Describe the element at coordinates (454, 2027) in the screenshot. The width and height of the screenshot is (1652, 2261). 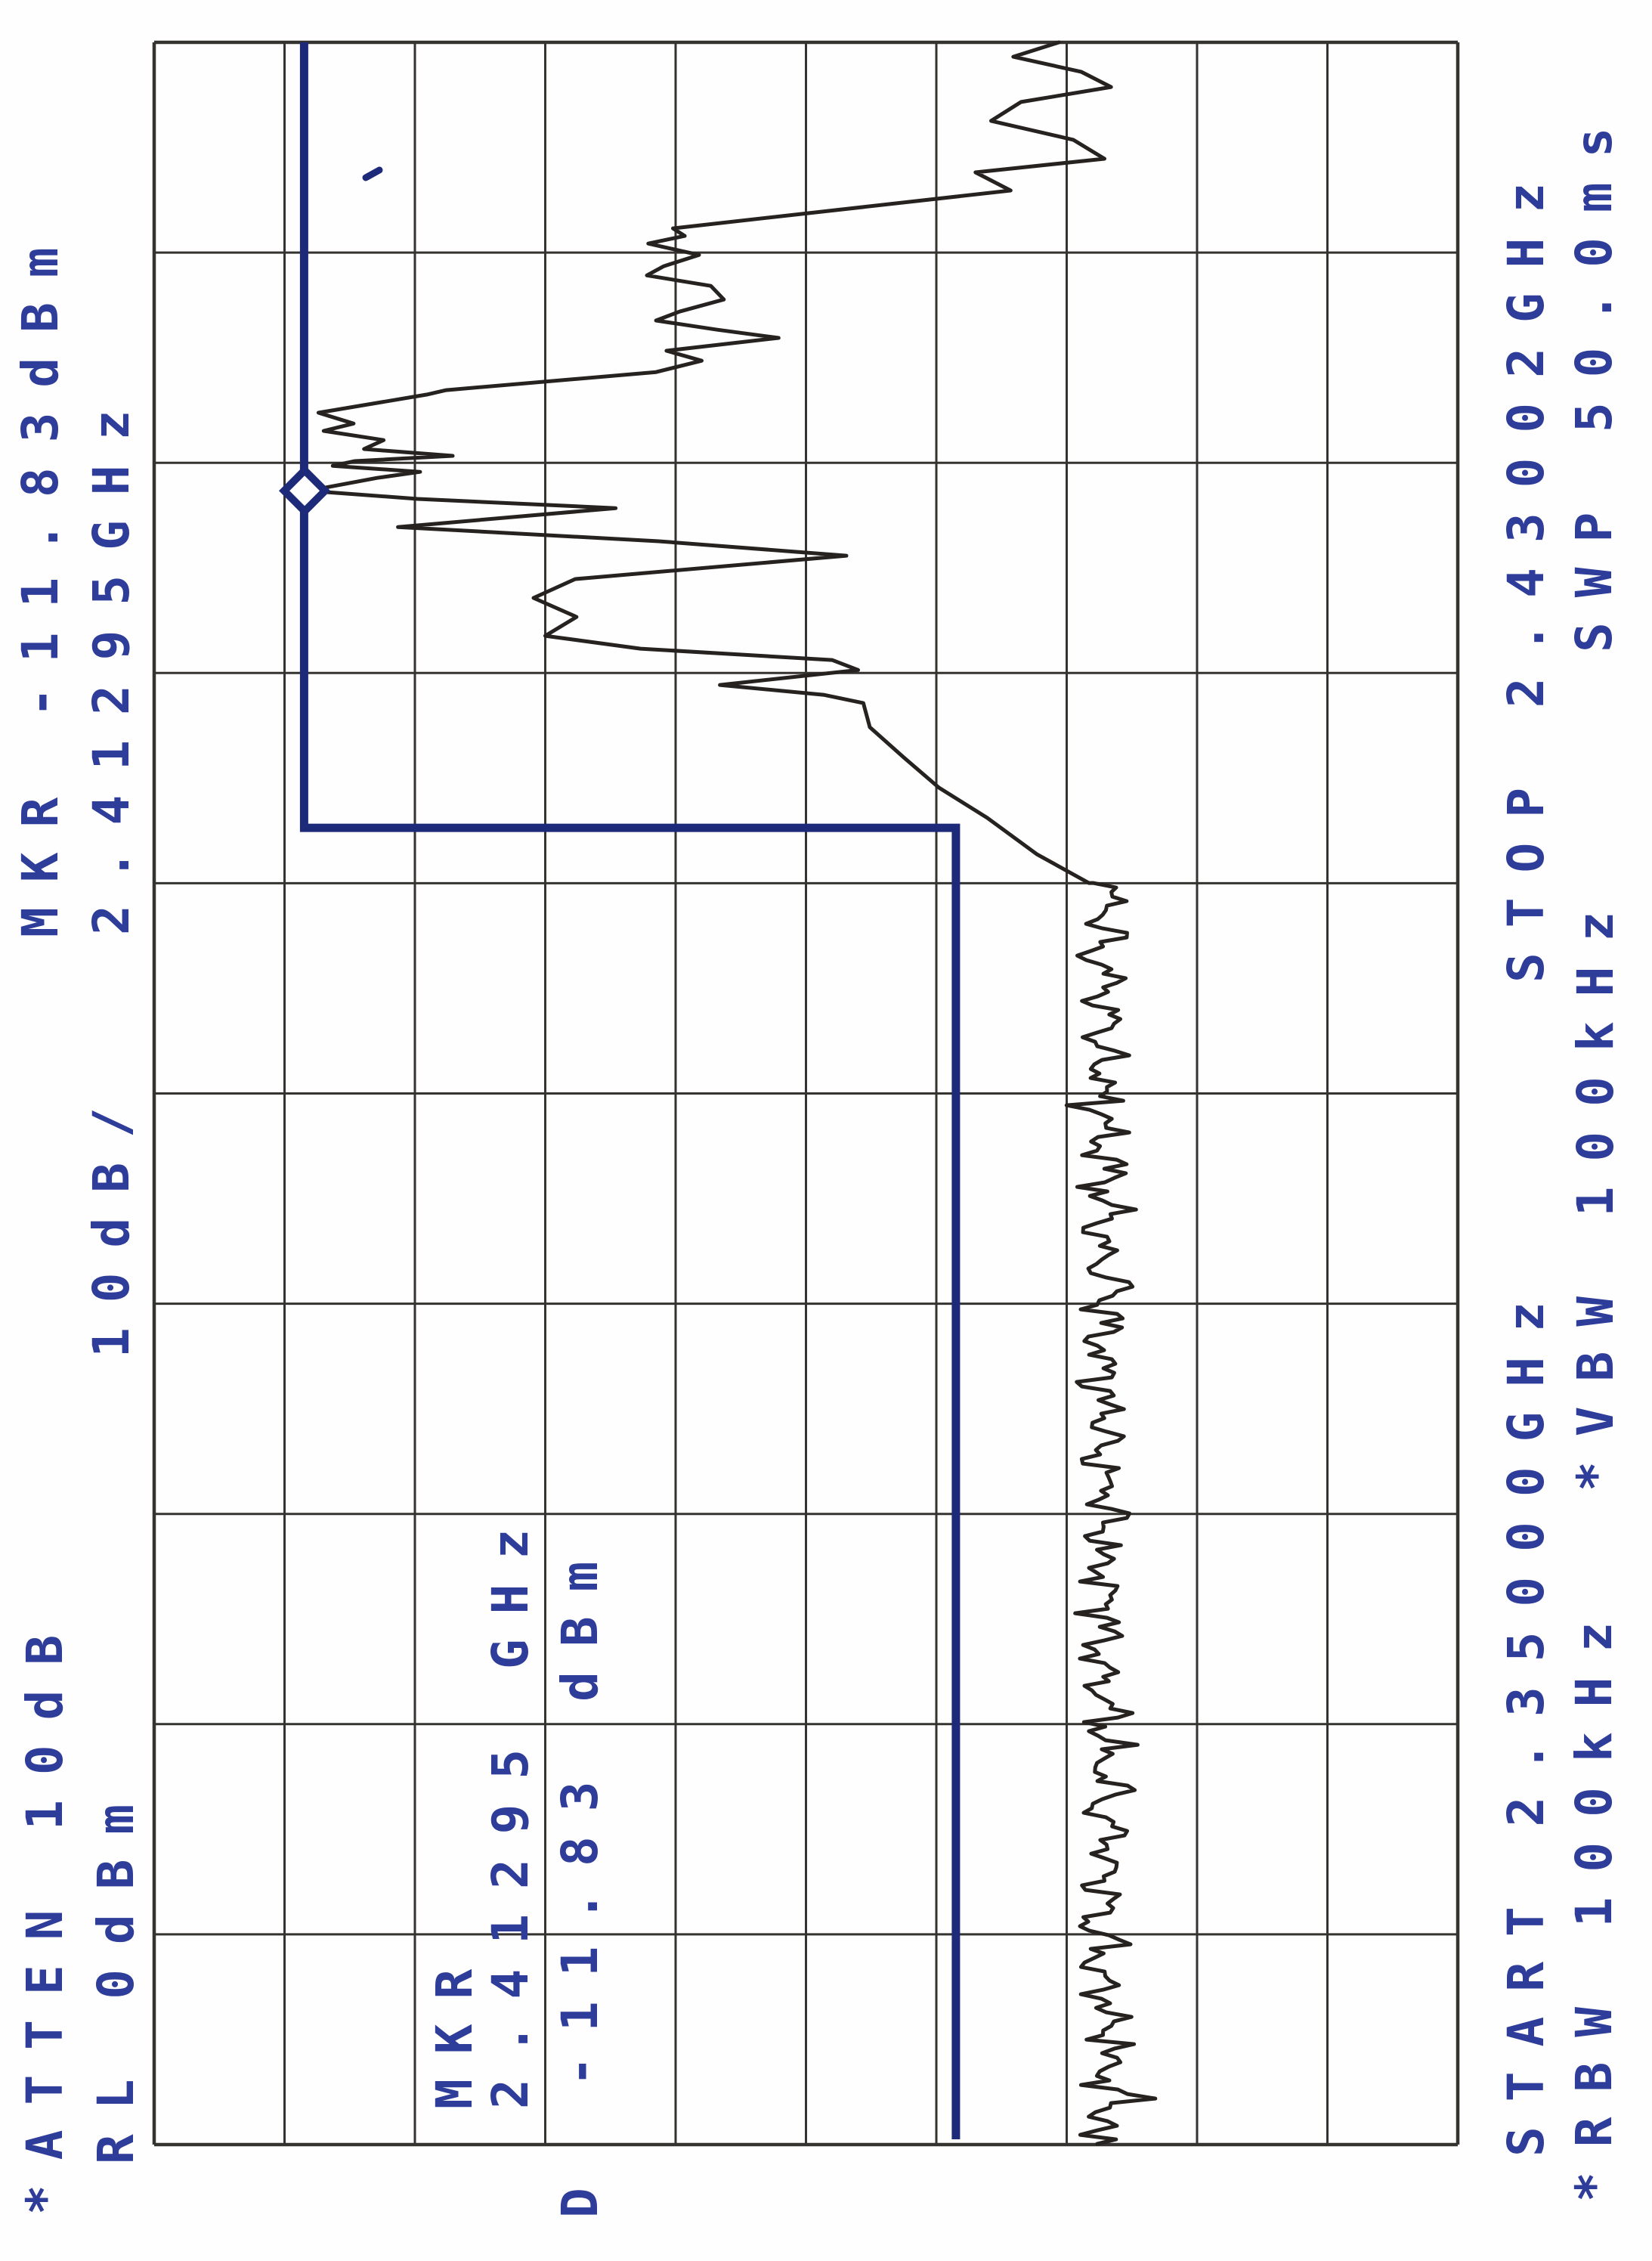
I see `onscreen-marker-label: MKR` at that location.